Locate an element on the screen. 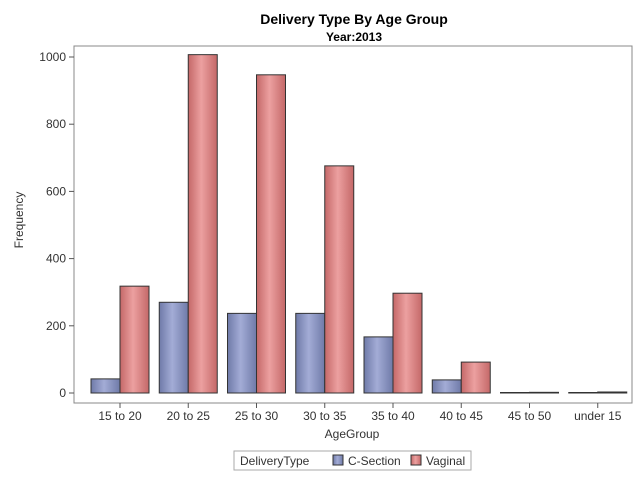  legend-swatch-vaginal is located at coordinates (416, 460).